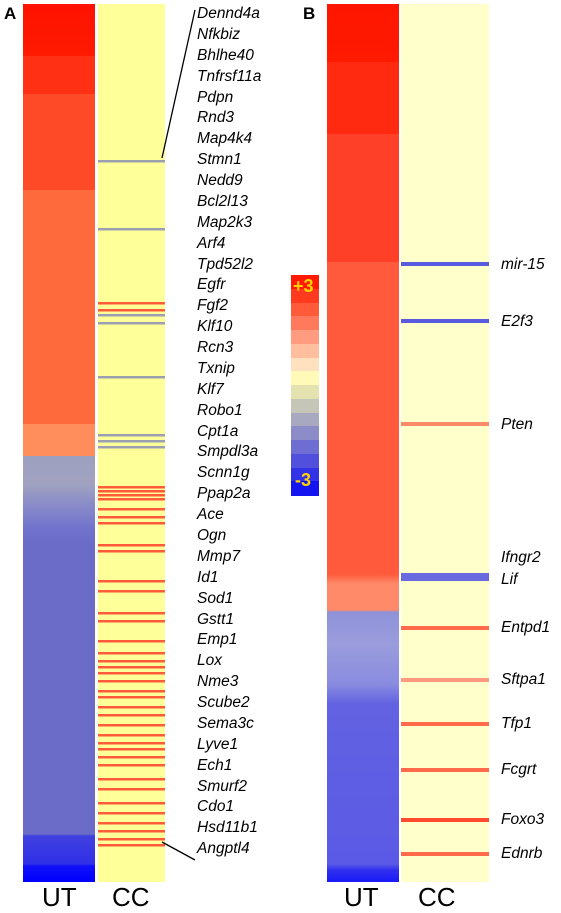  I want to click on connector-line-bottom, so click(178, 851).